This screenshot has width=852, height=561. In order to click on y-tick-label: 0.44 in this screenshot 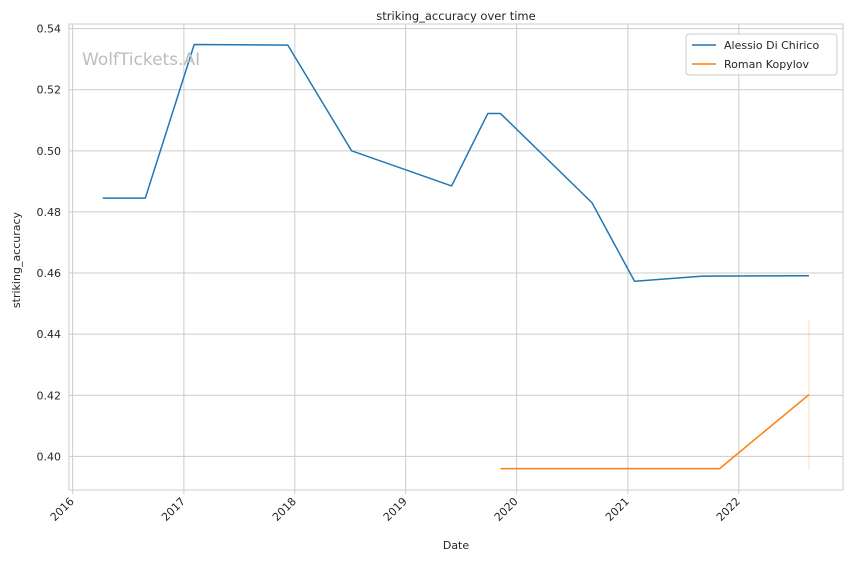, I will do `click(49, 334)`.